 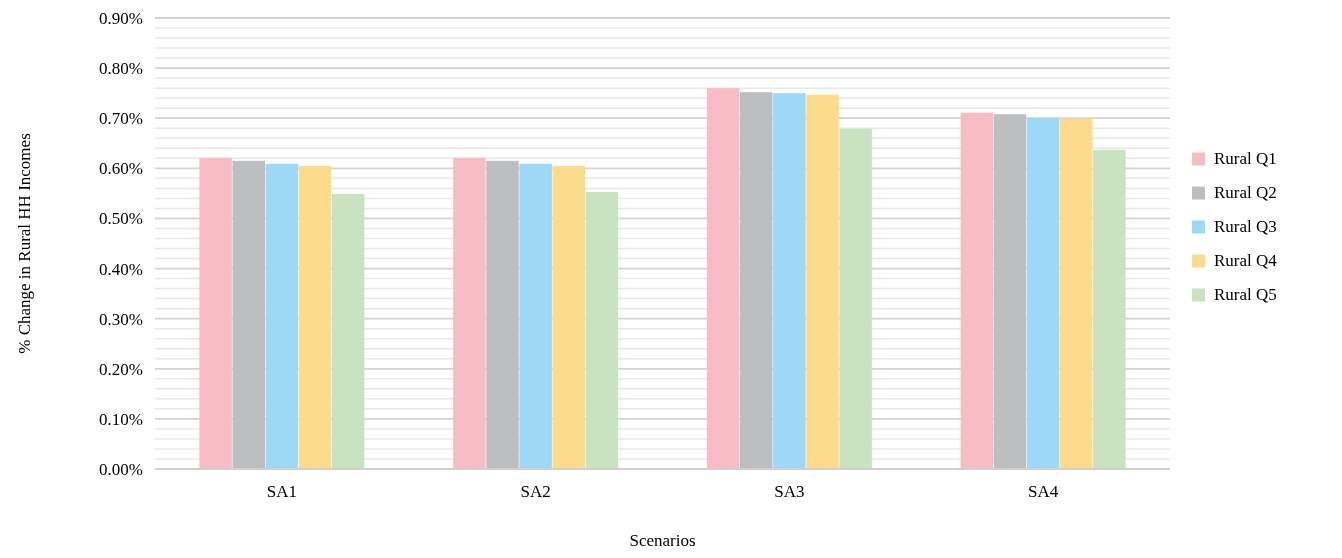 What do you see at coordinates (1245, 193) in the screenshot?
I see `legend-label: Rural Q2` at bounding box center [1245, 193].